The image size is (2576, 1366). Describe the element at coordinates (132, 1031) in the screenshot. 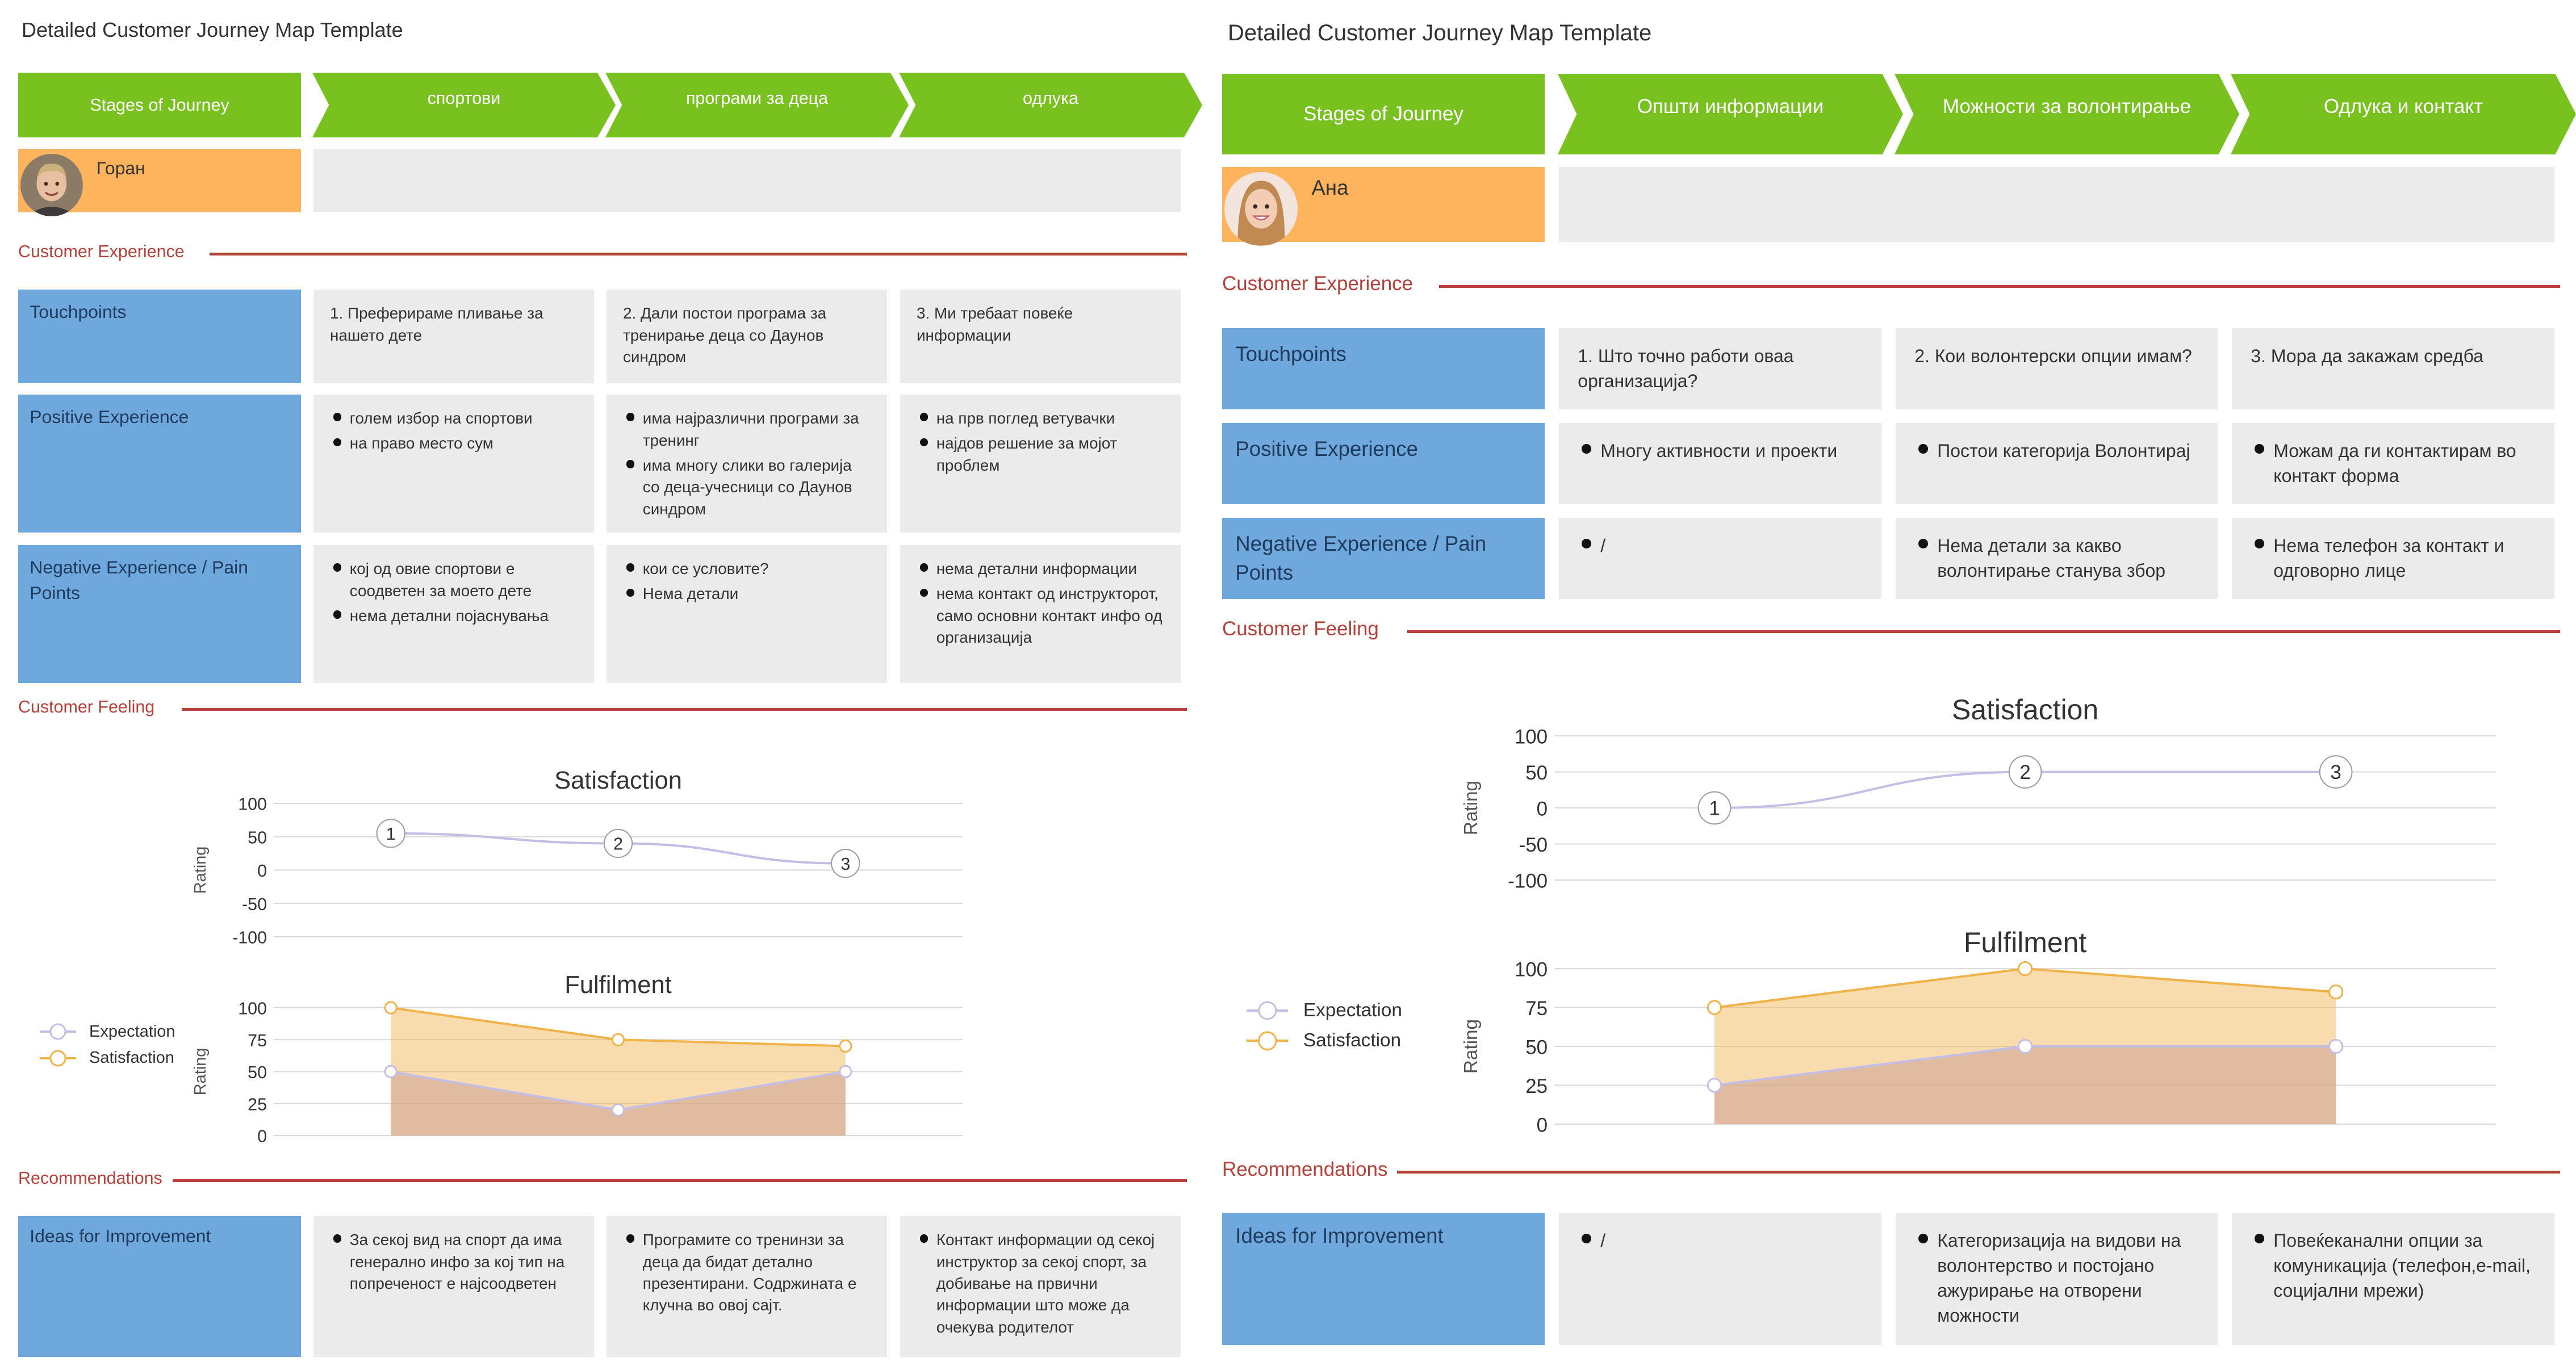

I see `legend-label: Expectation` at that location.